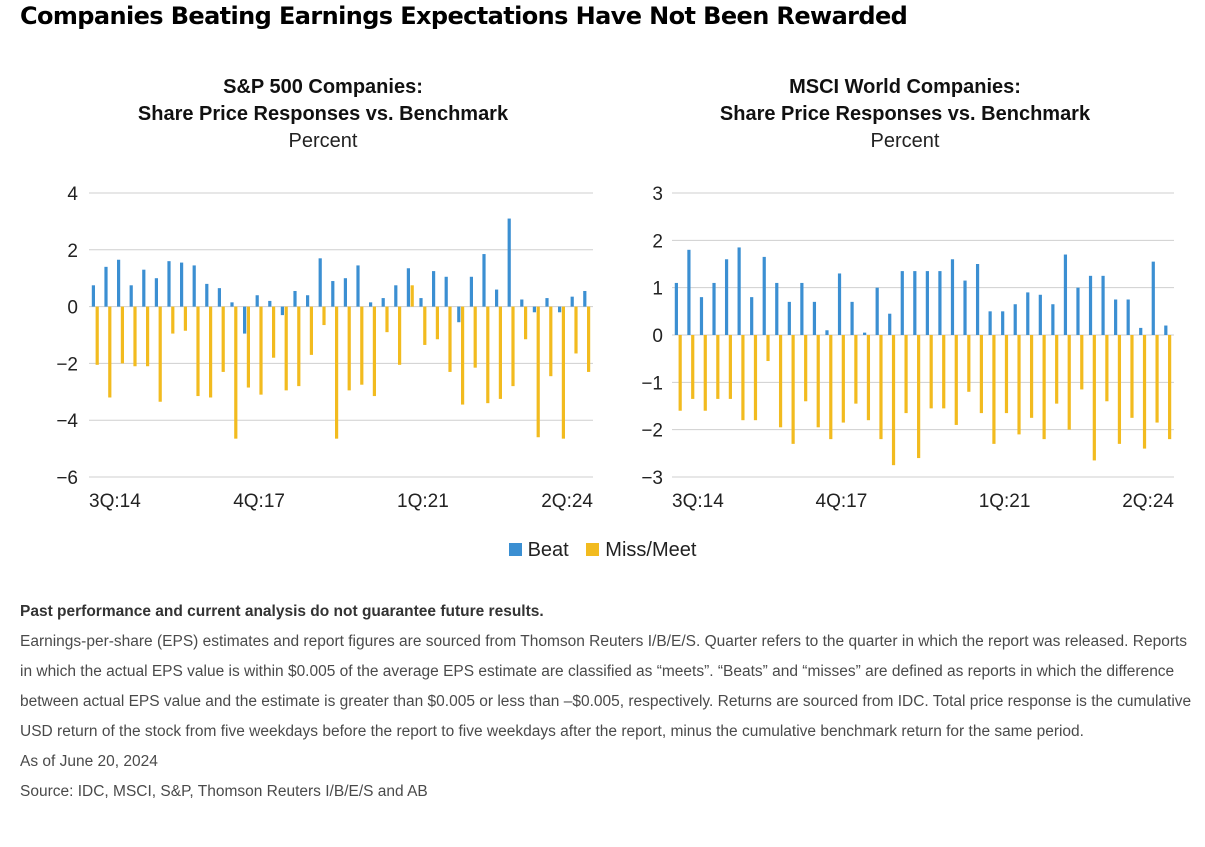 The width and height of the screenshot is (1205, 847). I want to click on legend-swatch-miss-meet, so click(593, 549).